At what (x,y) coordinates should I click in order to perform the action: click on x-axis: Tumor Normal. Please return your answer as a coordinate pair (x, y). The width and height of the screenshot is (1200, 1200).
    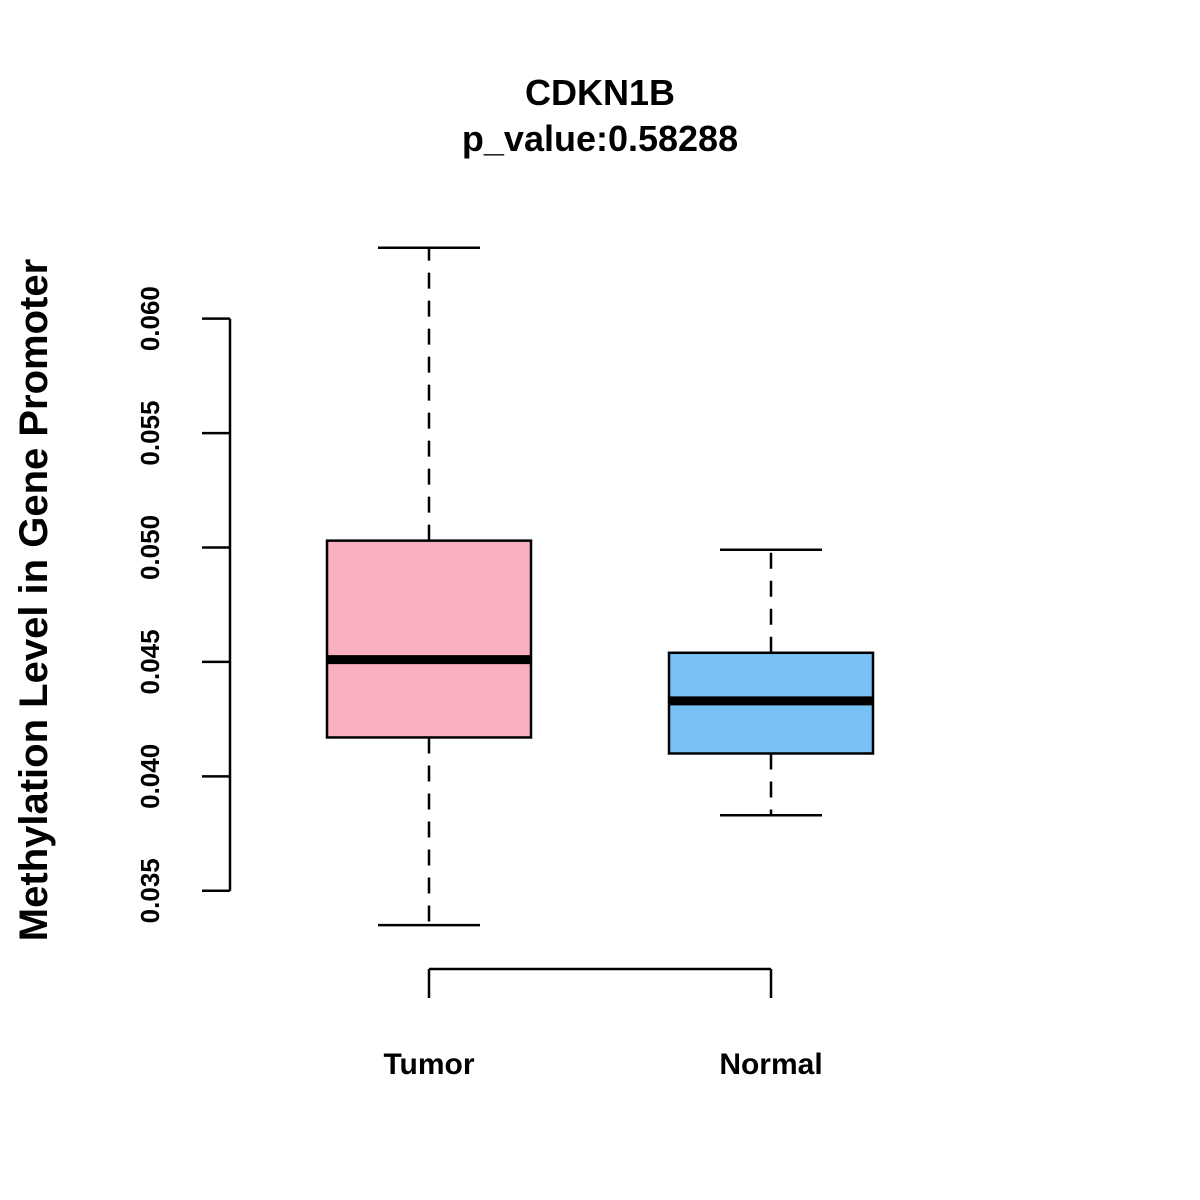
    Looking at the image, I should click on (603, 1024).